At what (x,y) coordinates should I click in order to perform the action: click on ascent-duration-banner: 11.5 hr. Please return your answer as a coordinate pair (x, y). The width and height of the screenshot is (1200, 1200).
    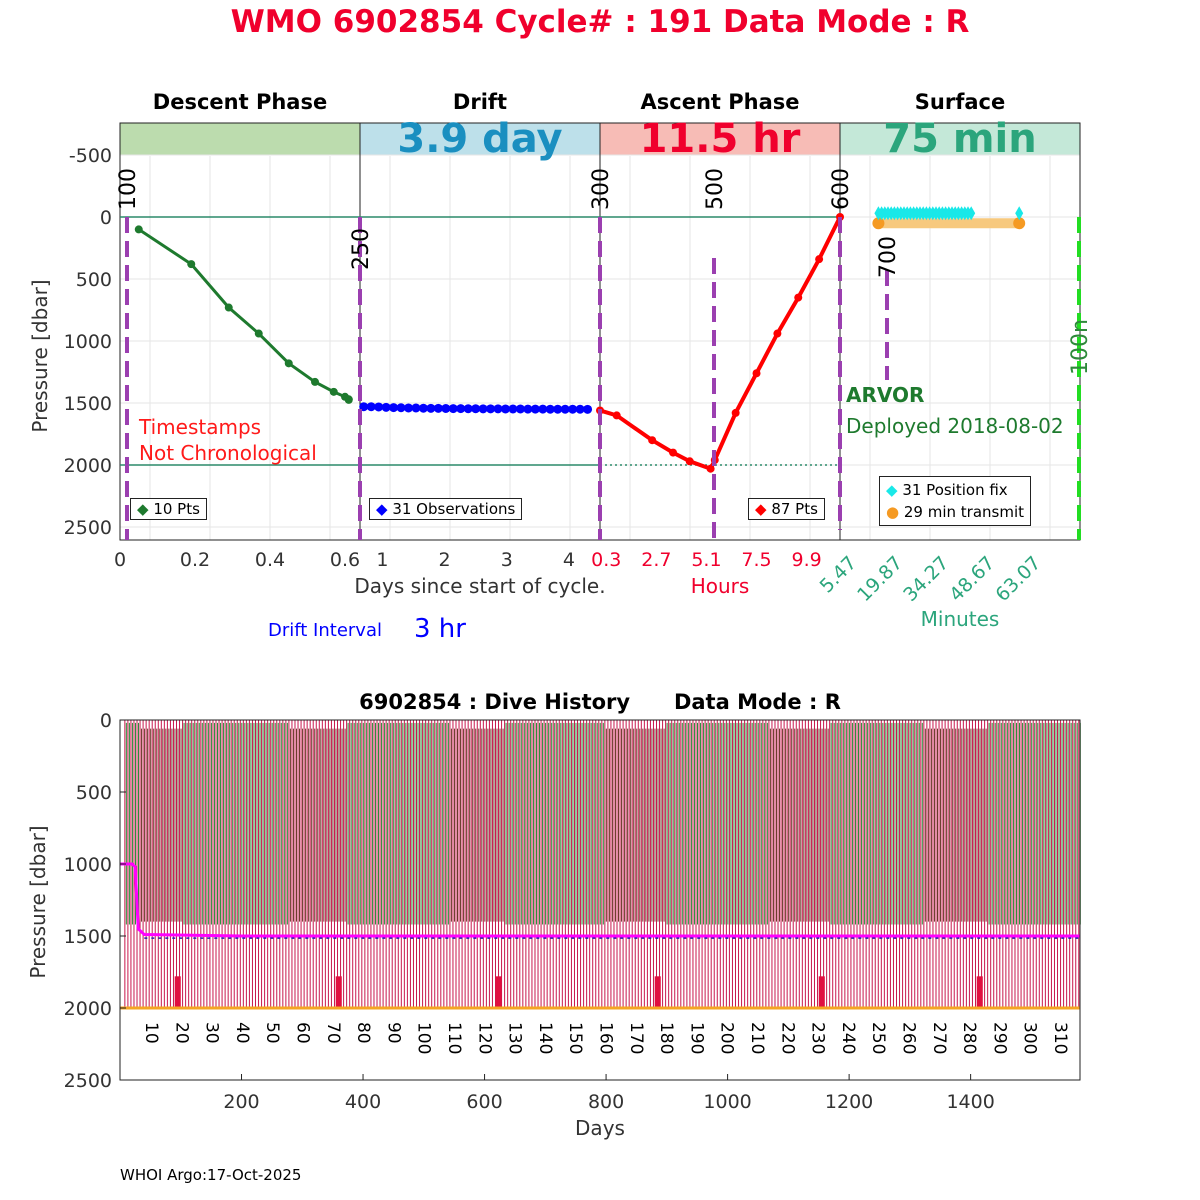
    Looking at the image, I should click on (720, 139).